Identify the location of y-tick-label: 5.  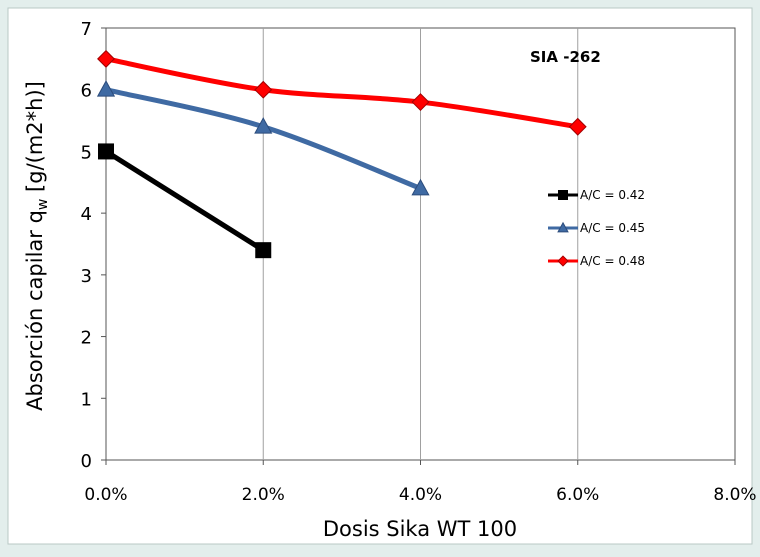
(86, 152).